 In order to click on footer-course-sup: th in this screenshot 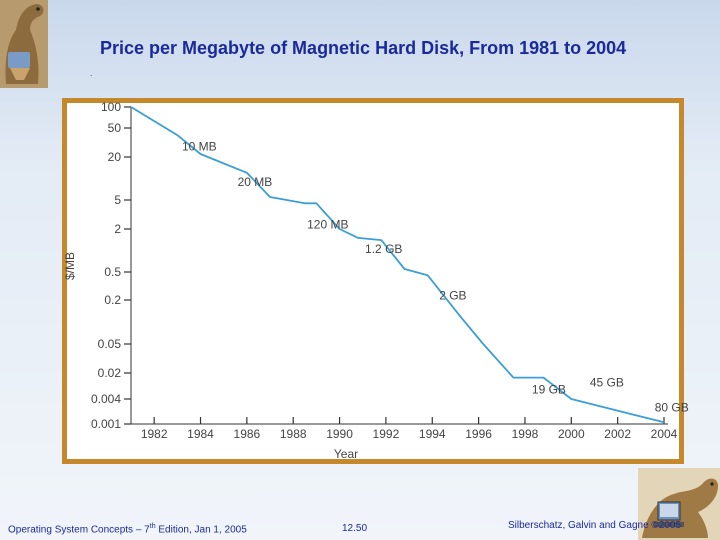, I will do `click(152, 526)`.